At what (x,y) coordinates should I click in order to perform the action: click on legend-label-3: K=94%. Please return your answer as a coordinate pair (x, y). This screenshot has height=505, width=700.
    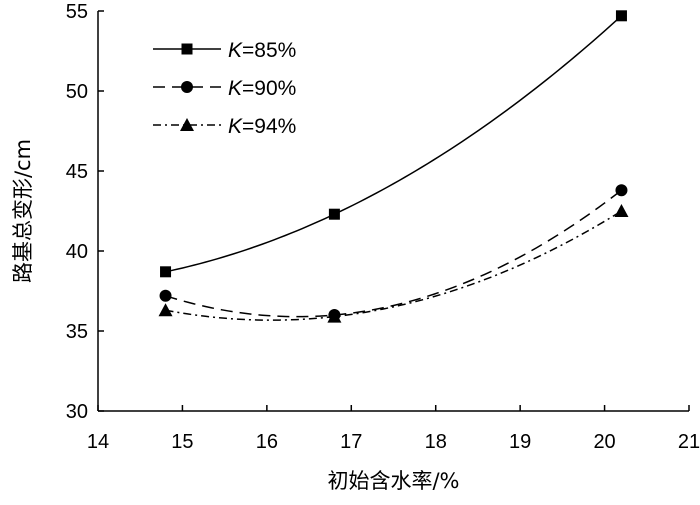
    Looking at the image, I should click on (262, 126).